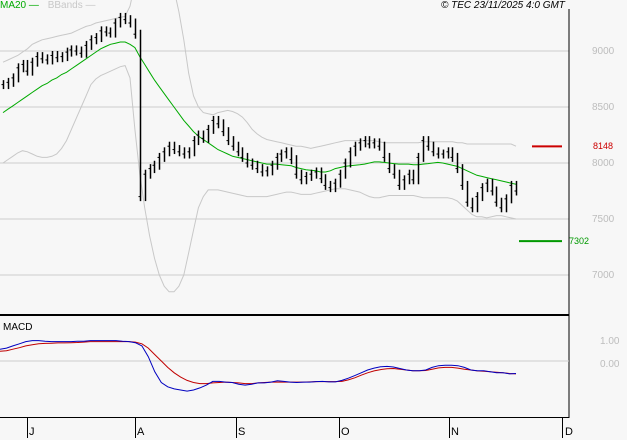 The width and height of the screenshot is (627, 440). Describe the element at coordinates (603, 146) in the screenshot. I see `resistance-label: 8148` at that location.